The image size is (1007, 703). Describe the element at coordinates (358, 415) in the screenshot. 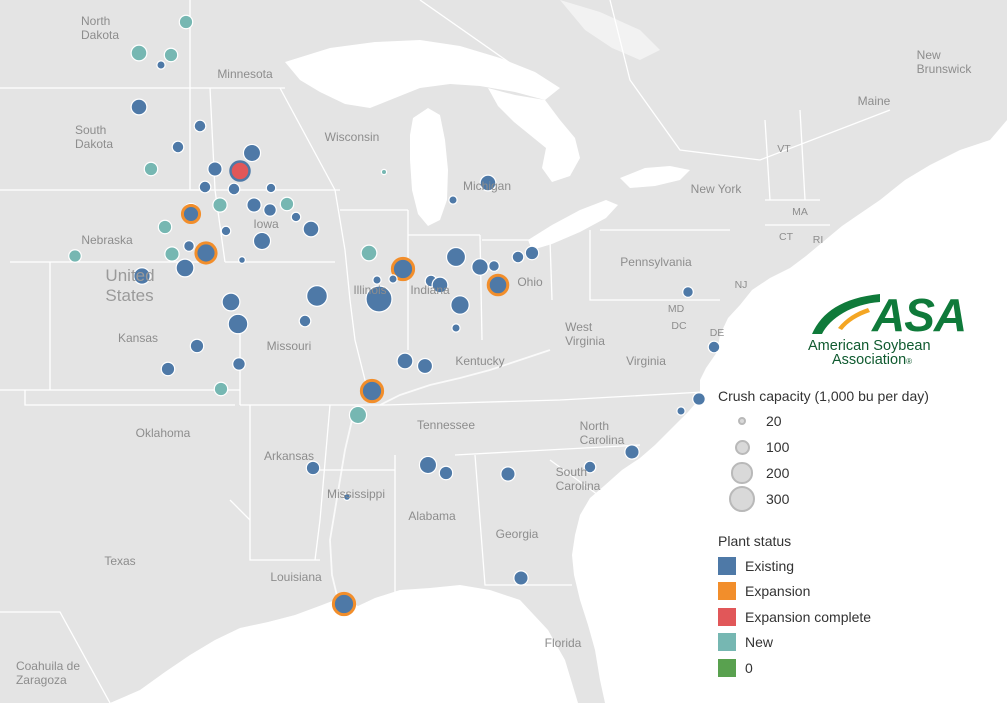

I see `plant-marker-tn-new` at that location.